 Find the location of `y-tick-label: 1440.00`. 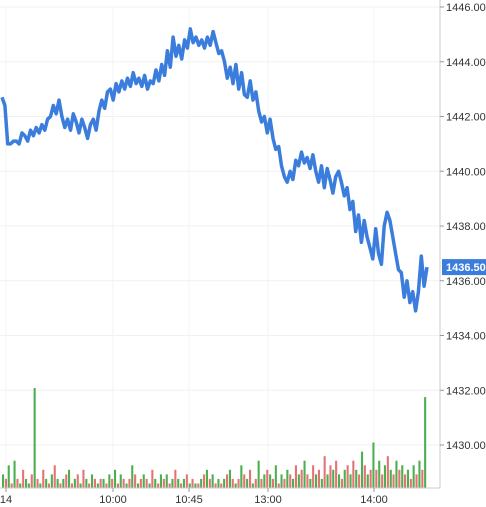

y-tick-label: 1440.00 is located at coordinates (466, 172).